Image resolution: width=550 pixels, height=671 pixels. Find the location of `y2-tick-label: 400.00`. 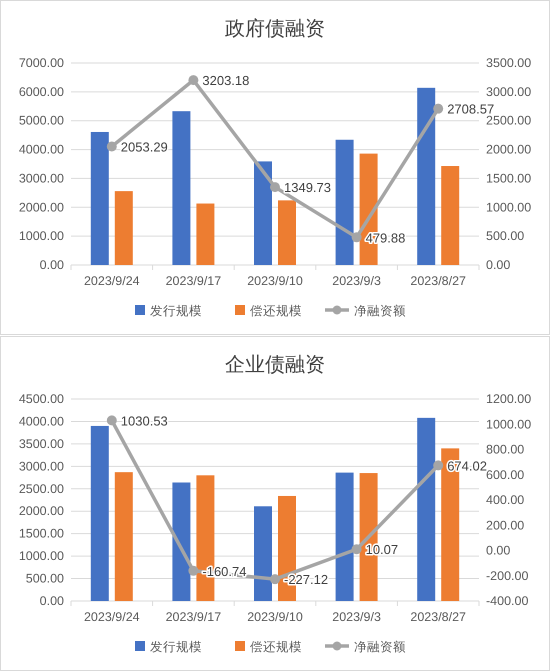

y2-tick-label: 400.00 is located at coordinates (505, 500).